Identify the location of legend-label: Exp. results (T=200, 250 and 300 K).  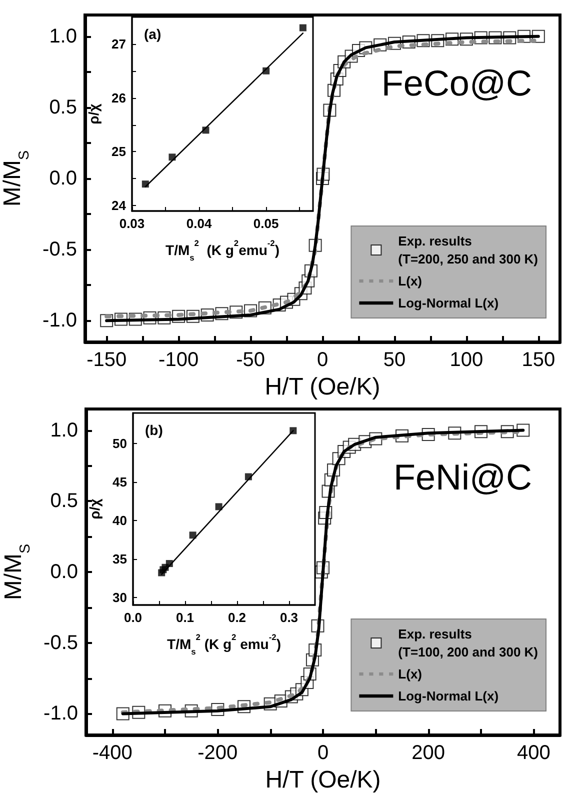
(468, 250).